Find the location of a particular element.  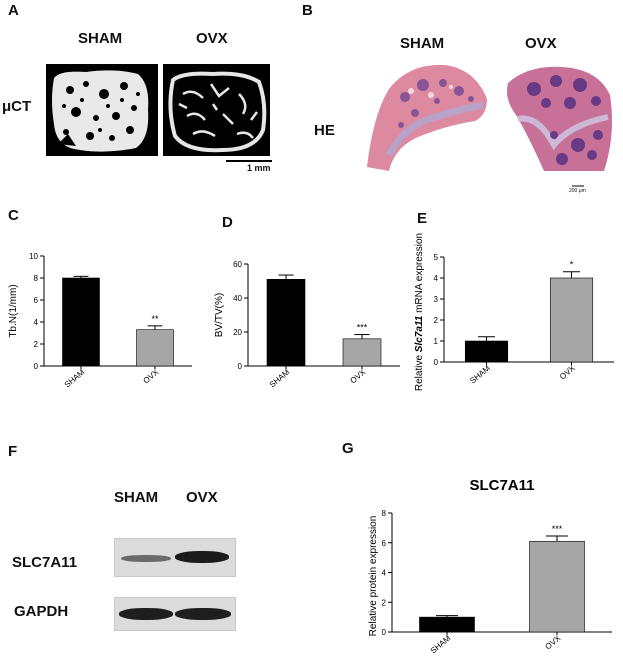

ct-row-label: μCT is located at coordinates (17, 106).